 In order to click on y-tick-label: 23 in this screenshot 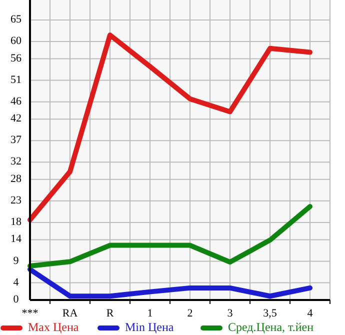, I will do `click(16, 200)`.